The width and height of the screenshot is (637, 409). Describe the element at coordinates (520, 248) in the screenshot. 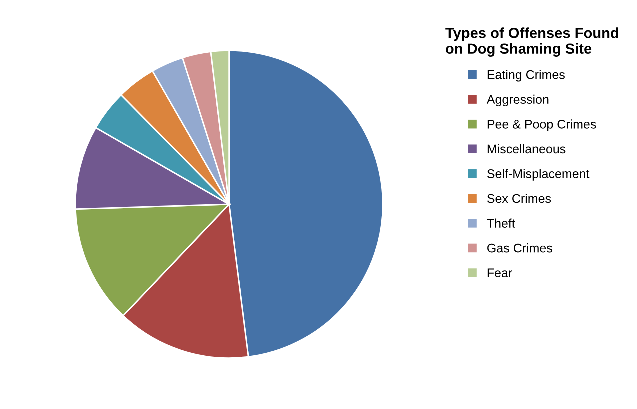

I see `legend-label: Gas Crimes` at that location.